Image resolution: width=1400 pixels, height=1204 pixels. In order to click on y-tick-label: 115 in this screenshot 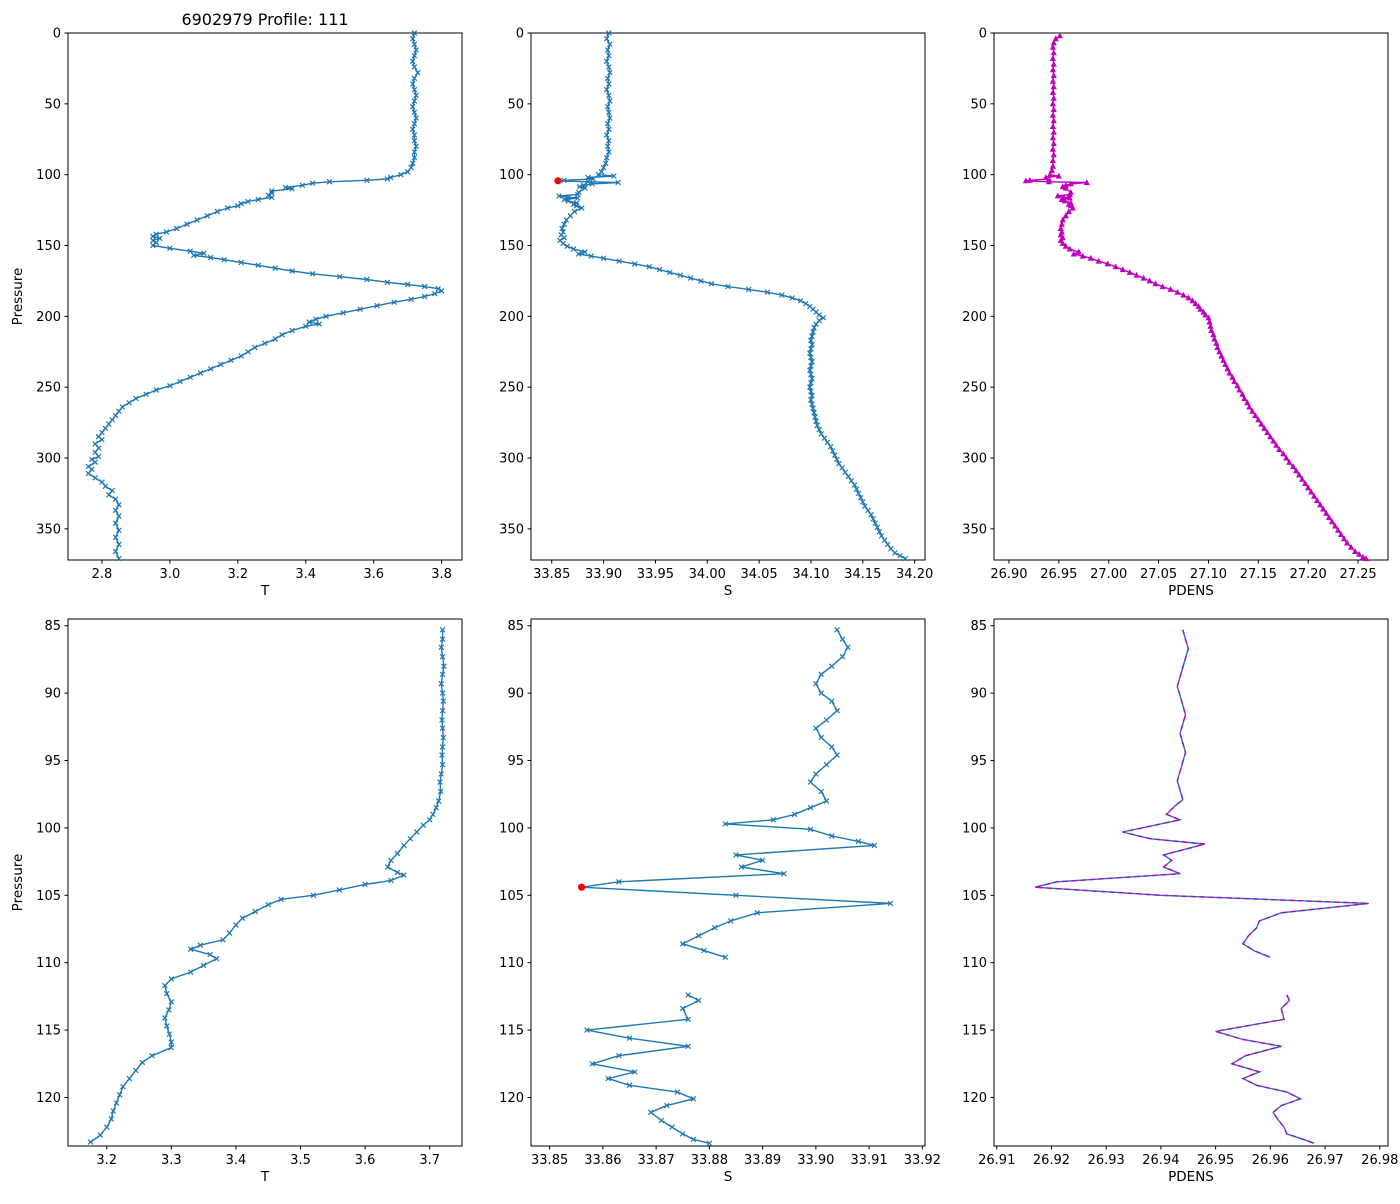, I will do `click(974, 1031)`.